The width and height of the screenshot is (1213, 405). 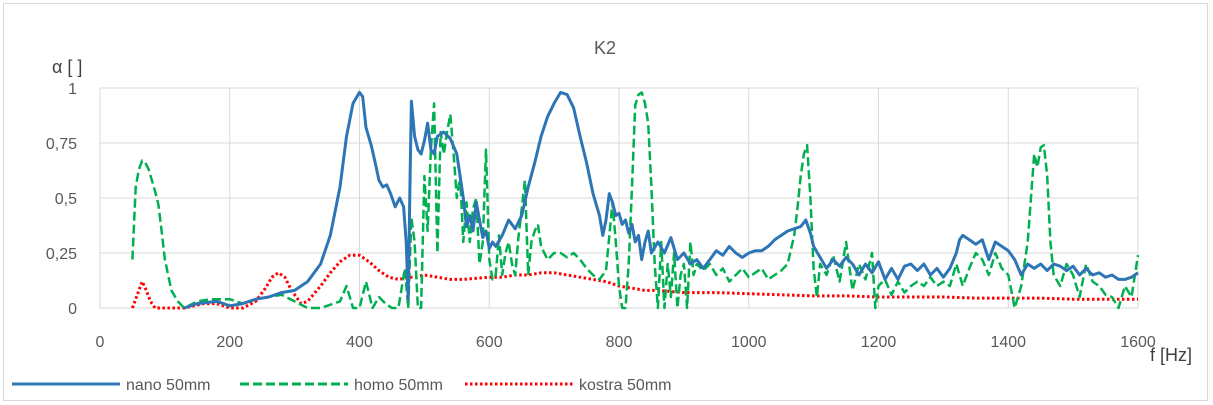 I want to click on y-tick-label: 0,25, so click(x=61, y=254).